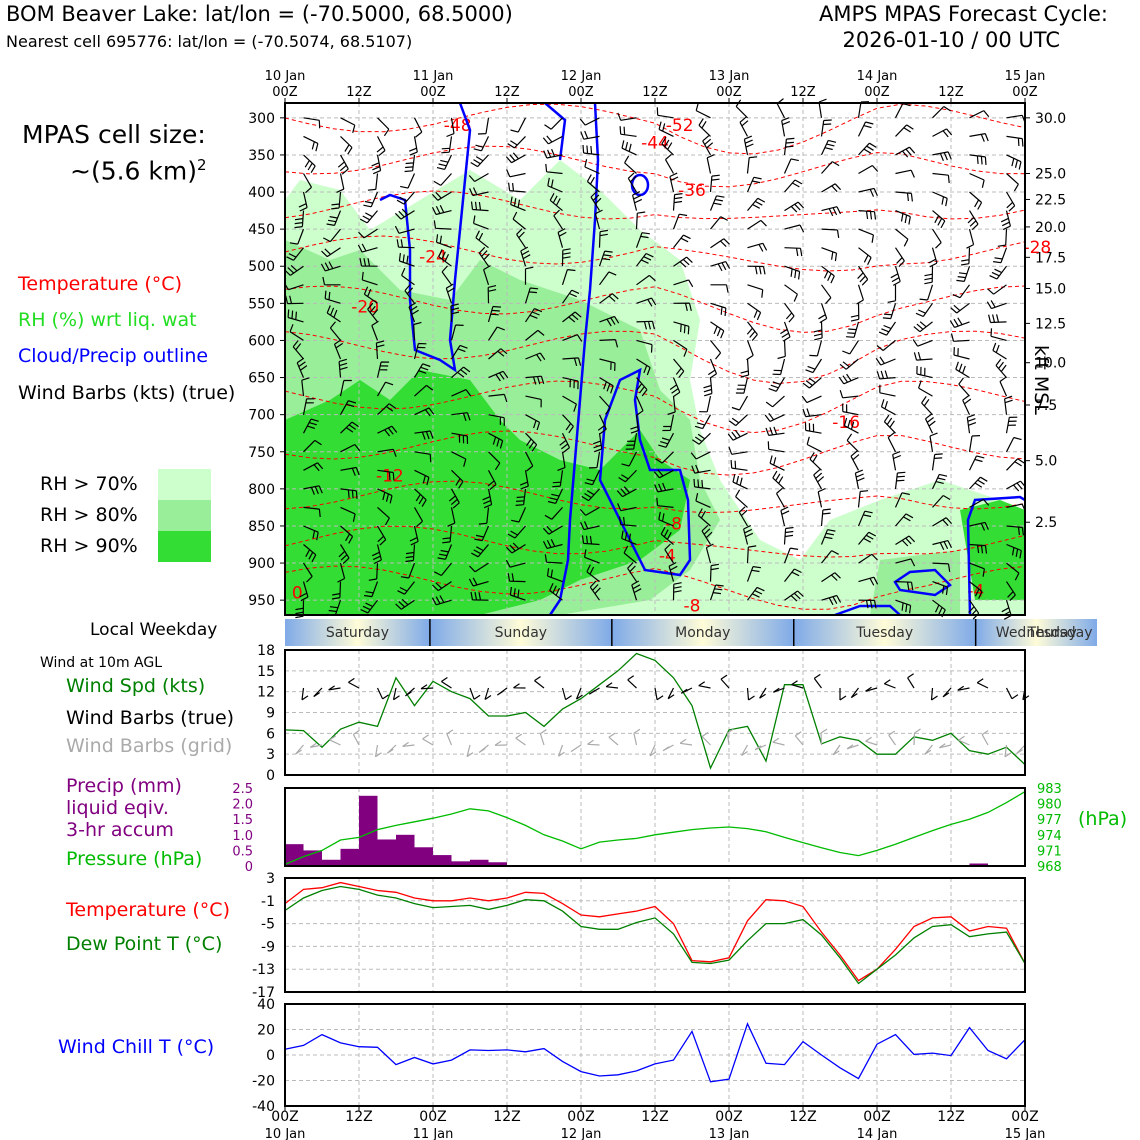 The height and width of the screenshot is (1140, 1140). I want to click on isotherm-label: -4, so click(667, 557).